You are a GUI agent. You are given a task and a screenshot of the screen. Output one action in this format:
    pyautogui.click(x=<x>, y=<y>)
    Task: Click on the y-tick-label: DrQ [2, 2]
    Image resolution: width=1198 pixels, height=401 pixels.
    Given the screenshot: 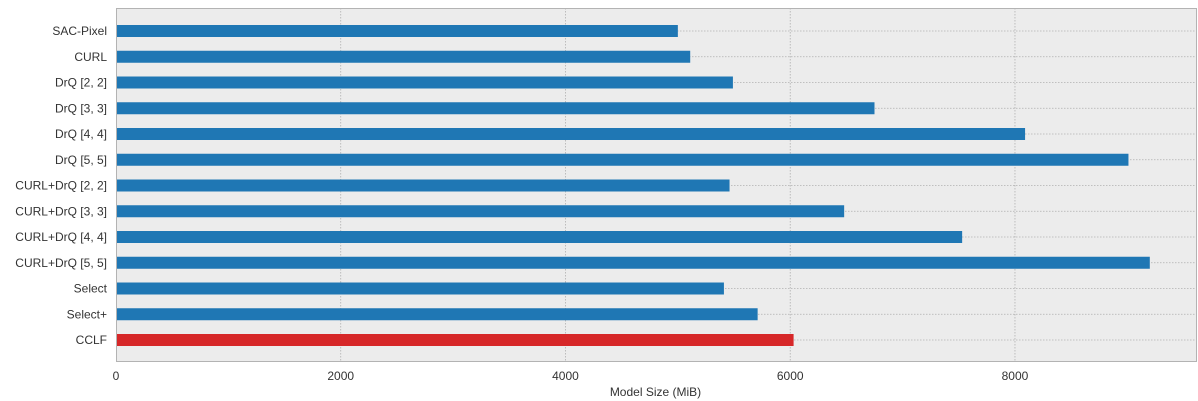 What is the action you would take?
    pyautogui.click(x=81, y=83)
    